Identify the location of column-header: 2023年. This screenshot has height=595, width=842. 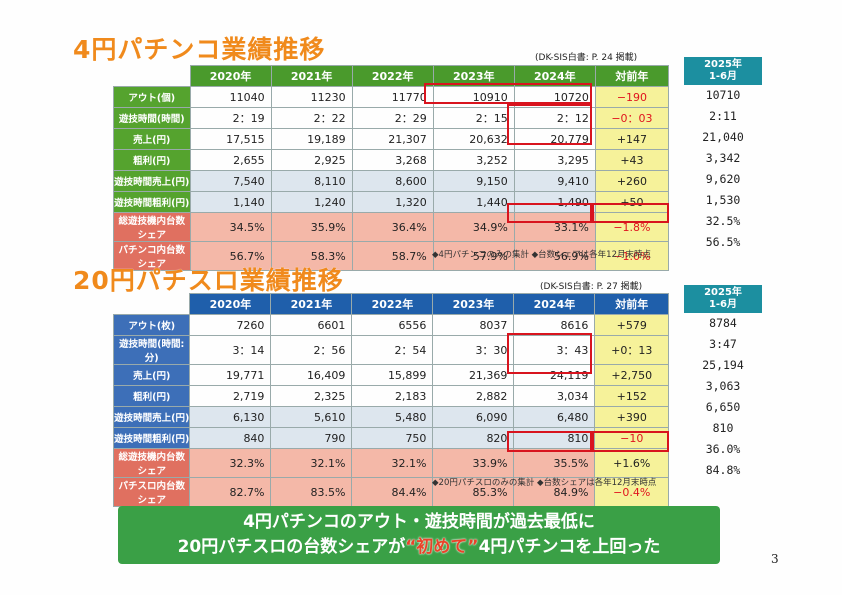
(473, 304).